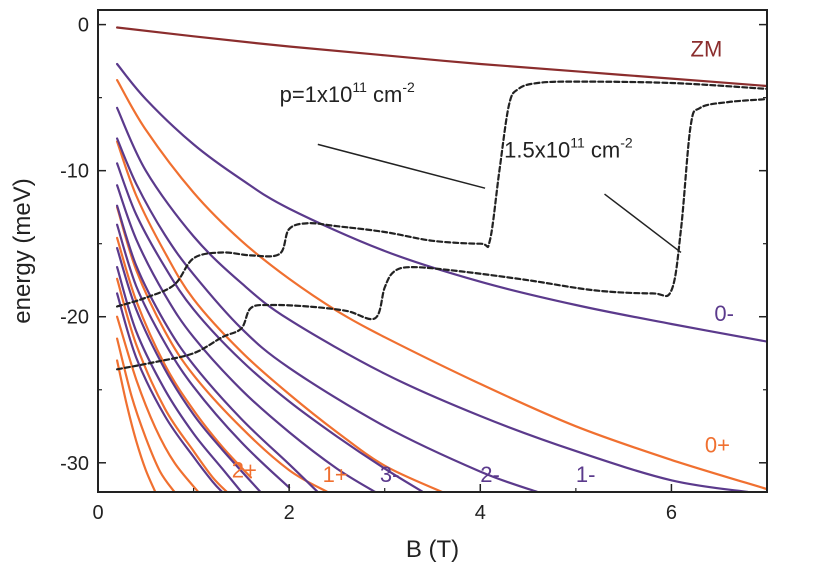 This screenshot has height=567, width=830. Describe the element at coordinates (724, 313) in the screenshot. I see `level-label: 0-` at that location.